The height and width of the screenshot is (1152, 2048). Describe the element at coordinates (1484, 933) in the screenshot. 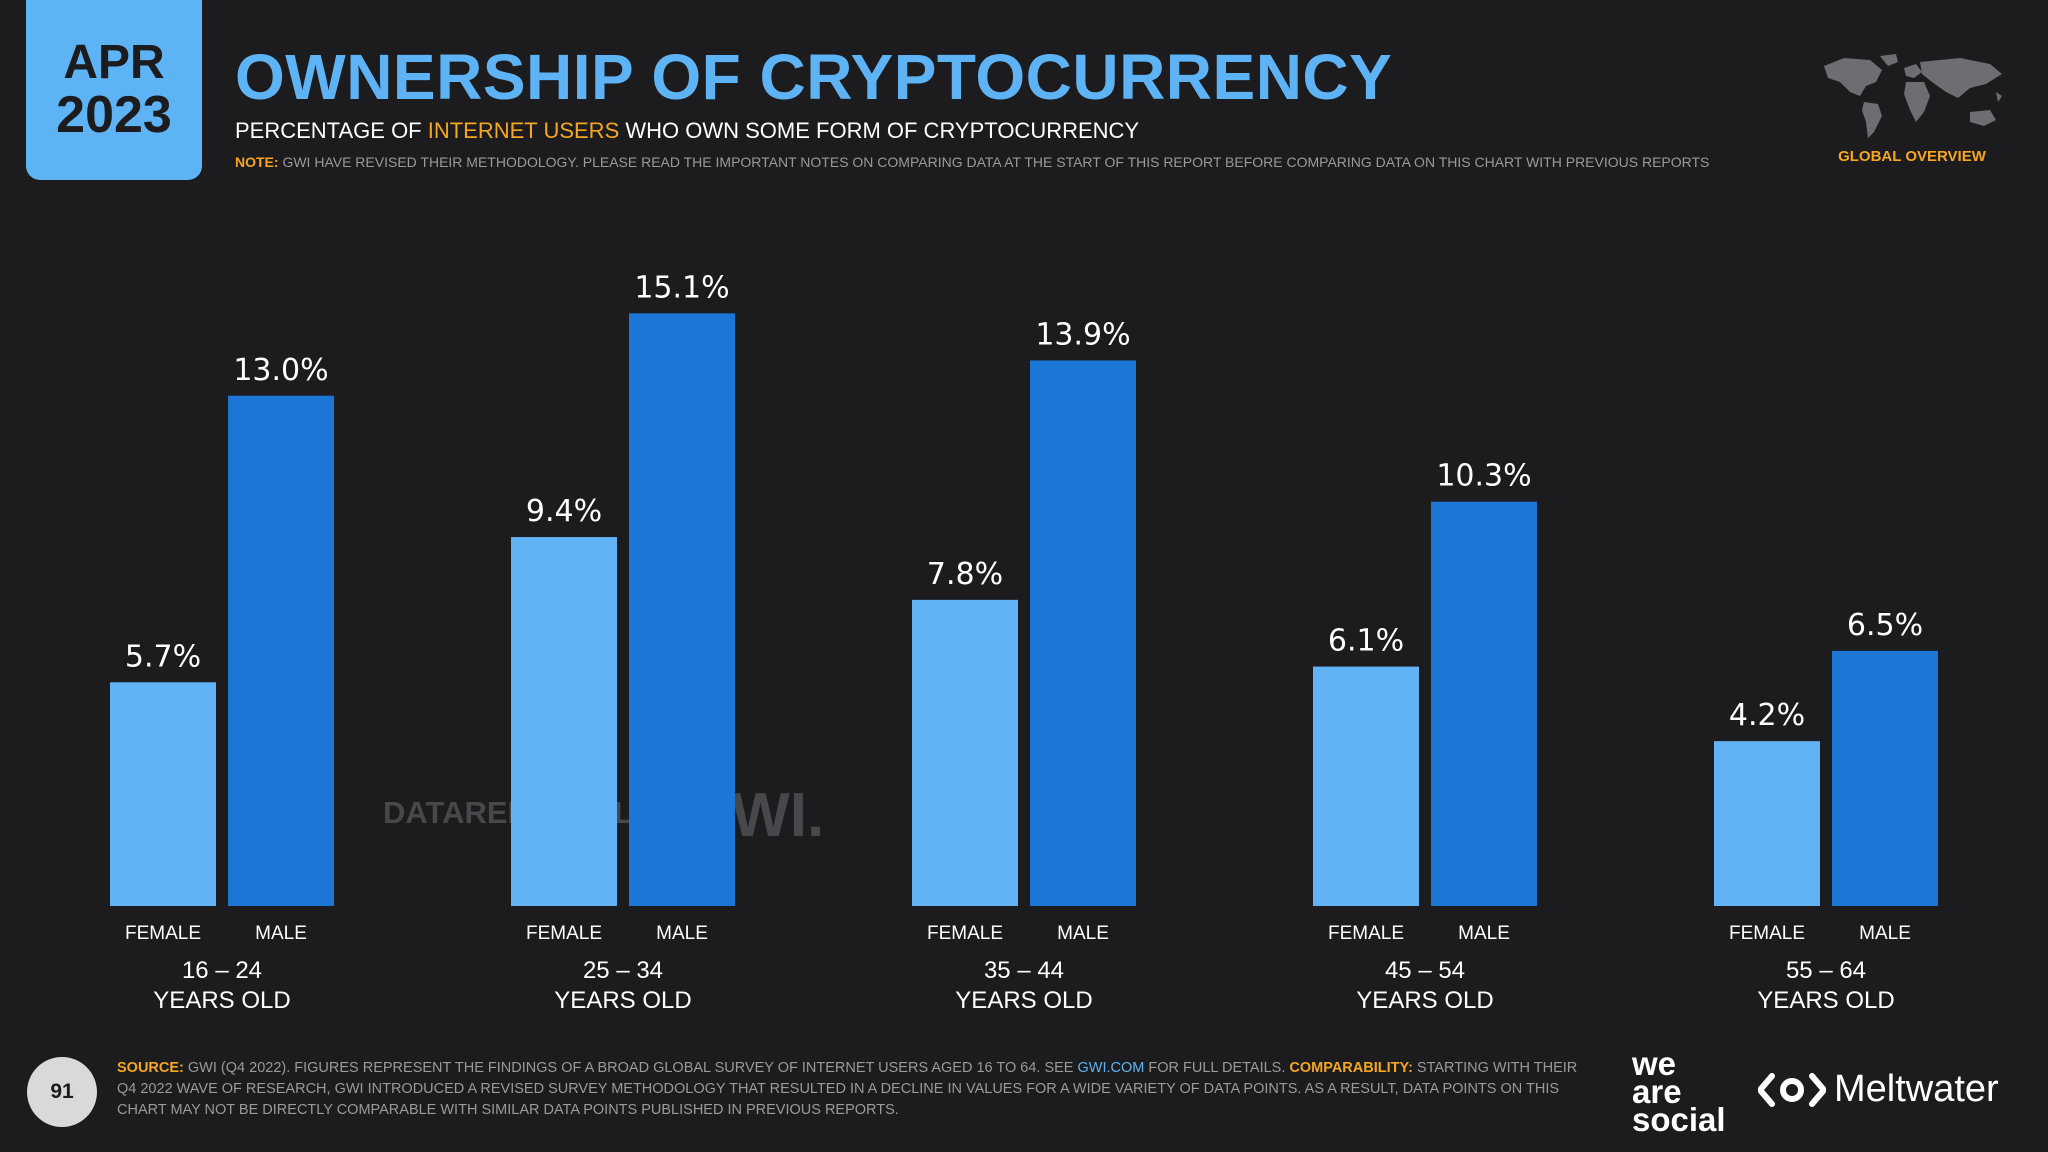

I see `series-label-male-3: MALE` at that location.